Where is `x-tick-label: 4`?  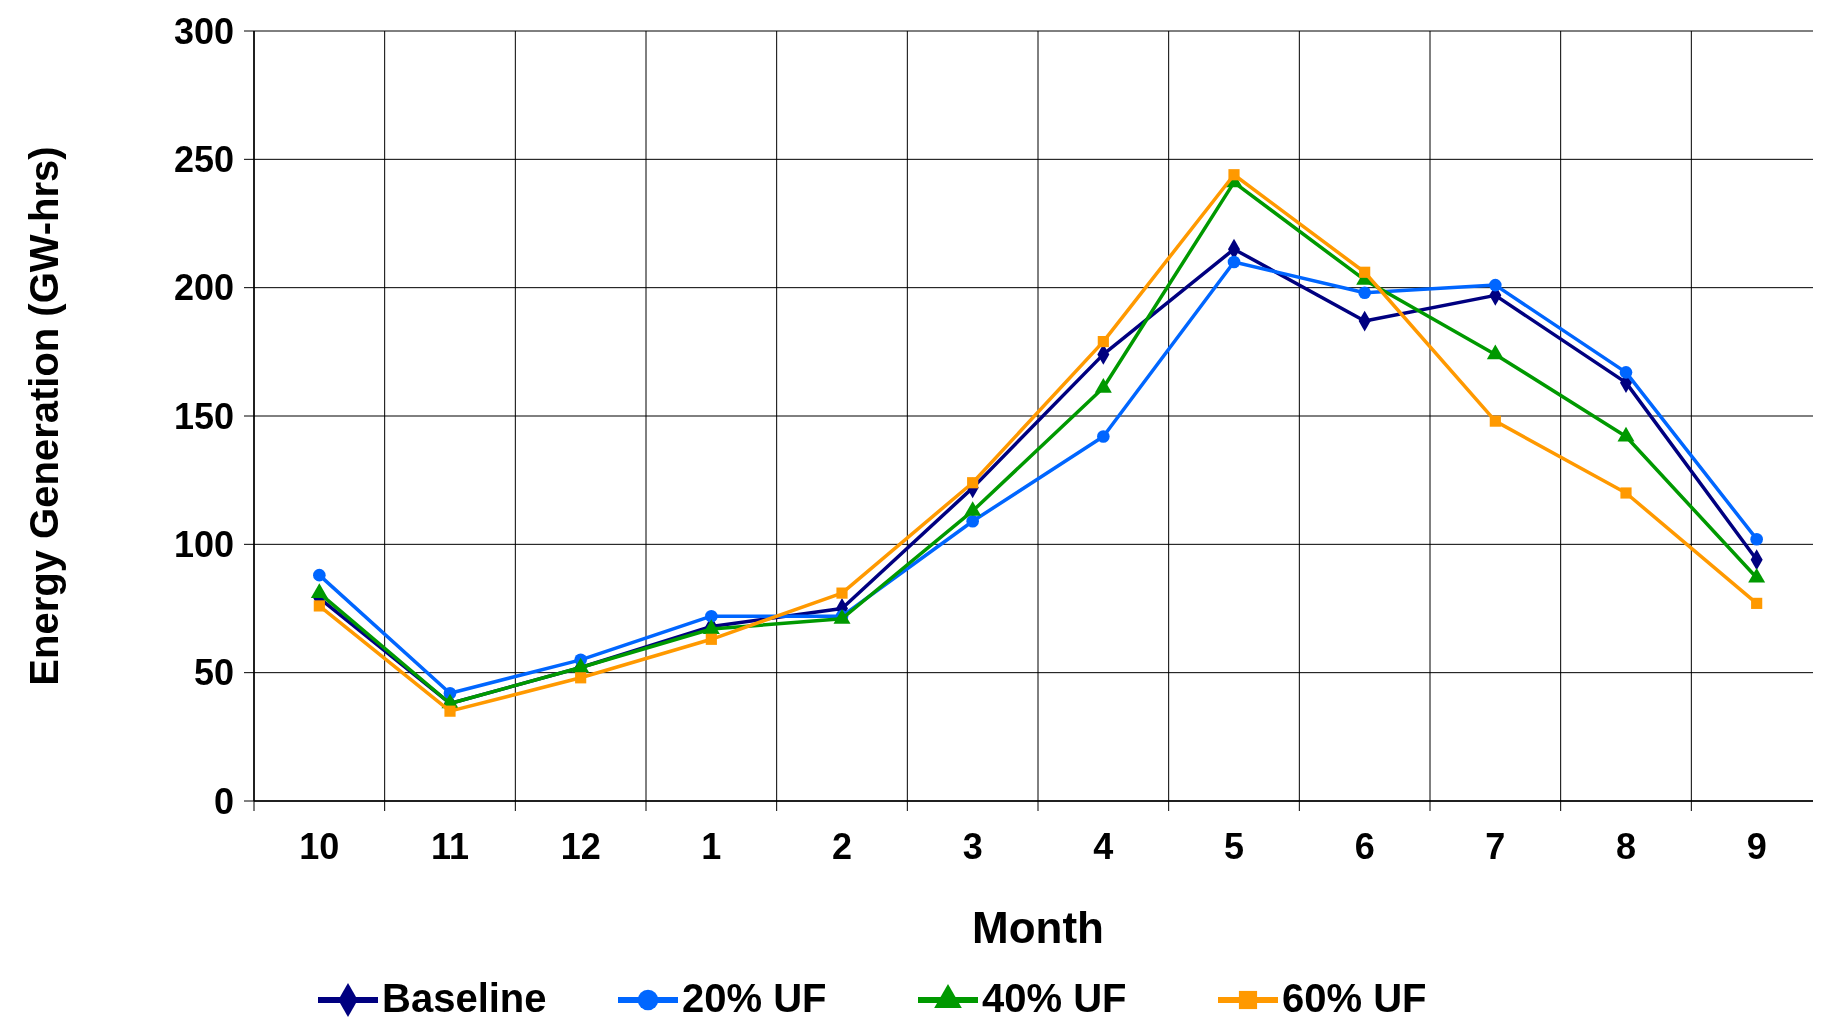 x-tick-label: 4 is located at coordinates (1103, 846).